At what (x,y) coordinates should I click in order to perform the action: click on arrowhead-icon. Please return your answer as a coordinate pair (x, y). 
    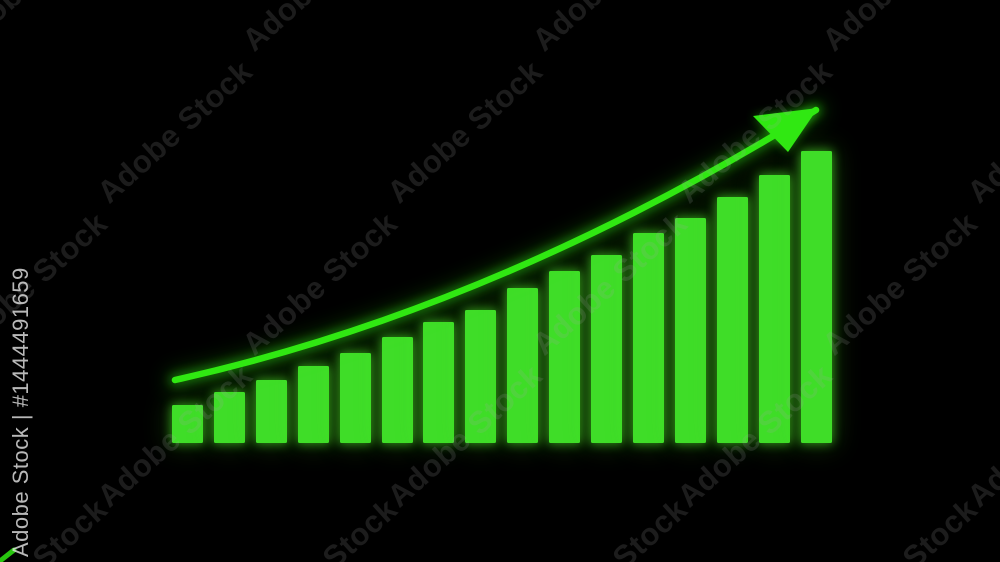
    Looking at the image, I should click on (785, 130).